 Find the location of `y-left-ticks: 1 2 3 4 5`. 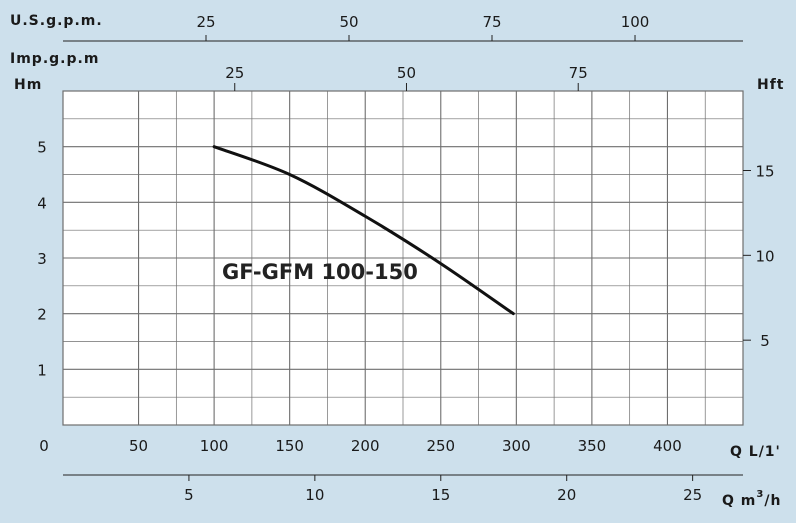

y-left-ticks: 1 2 3 4 5 is located at coordinates (42, 259).